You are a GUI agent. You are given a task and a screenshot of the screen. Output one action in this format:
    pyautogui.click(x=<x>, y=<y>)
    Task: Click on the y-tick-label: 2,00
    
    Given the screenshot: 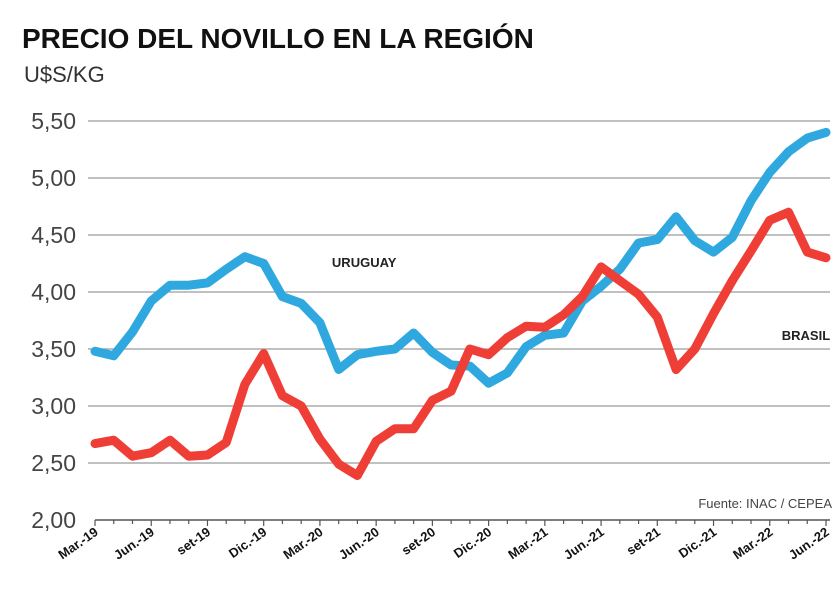 What is the action you would take?
    pyautogui.click(x=53, y=520)
    